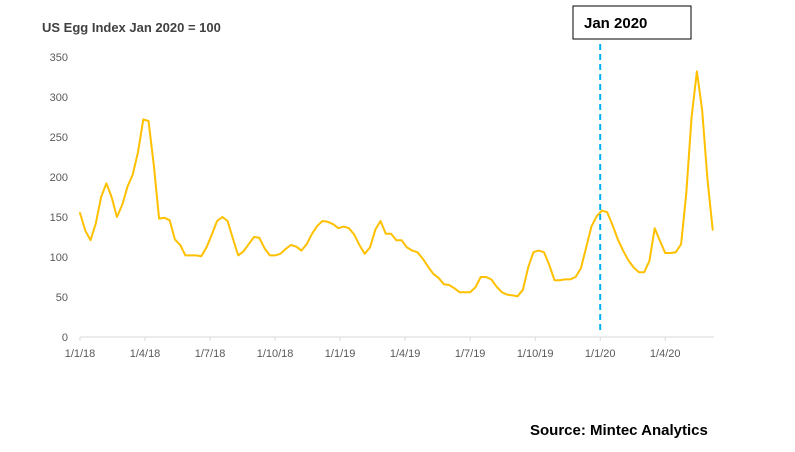 Image resolution: width=795 pixels, height=452 pixels. What do you see at coordinates (59, 98) in the screenshot?
I see `y-tick-label: 300` at bounding box center [59, 98].